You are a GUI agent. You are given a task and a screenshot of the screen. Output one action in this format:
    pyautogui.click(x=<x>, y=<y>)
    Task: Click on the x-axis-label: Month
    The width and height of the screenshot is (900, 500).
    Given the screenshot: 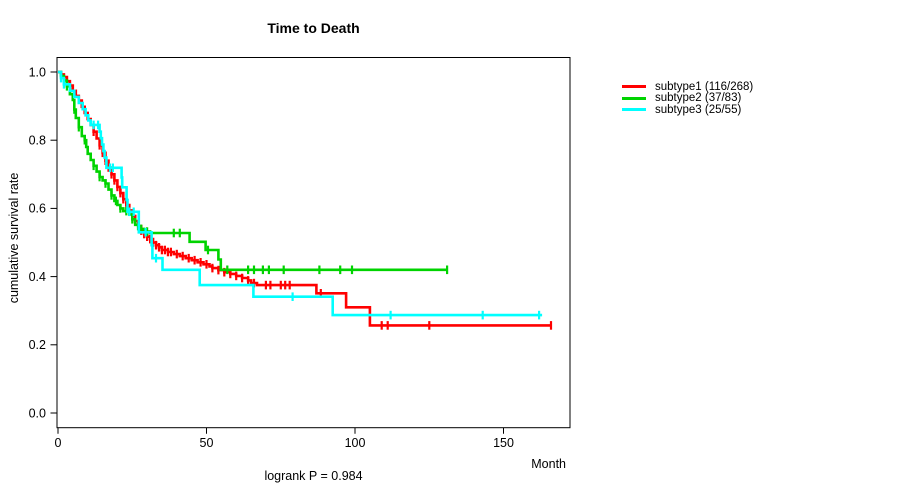 What is the action you would take?
    pyautogui.click(x=548, y=464)
    